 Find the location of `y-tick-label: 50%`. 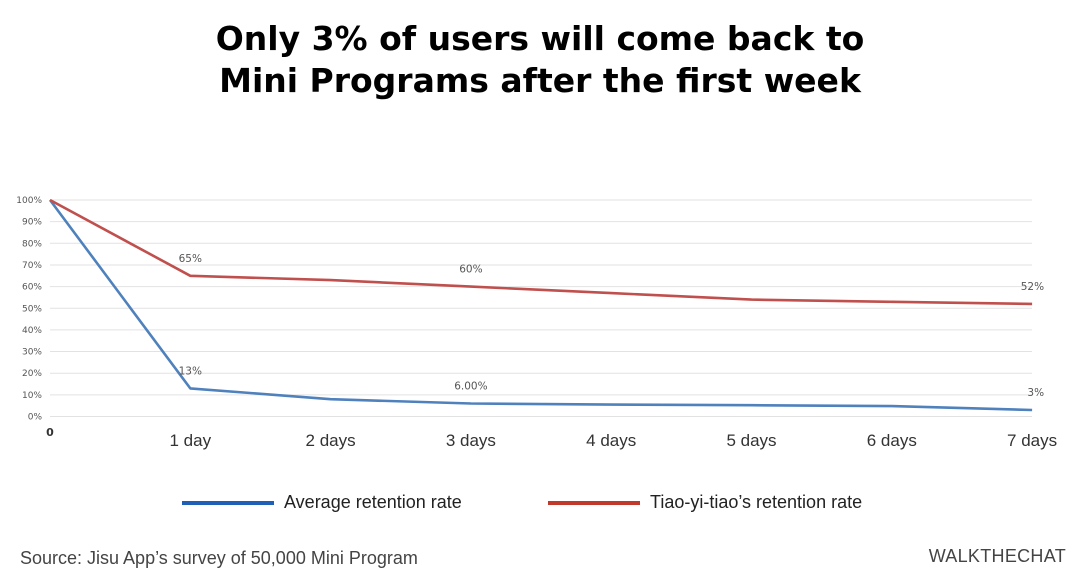

y-tick-label: 50% is located at coordinates (32, 309).